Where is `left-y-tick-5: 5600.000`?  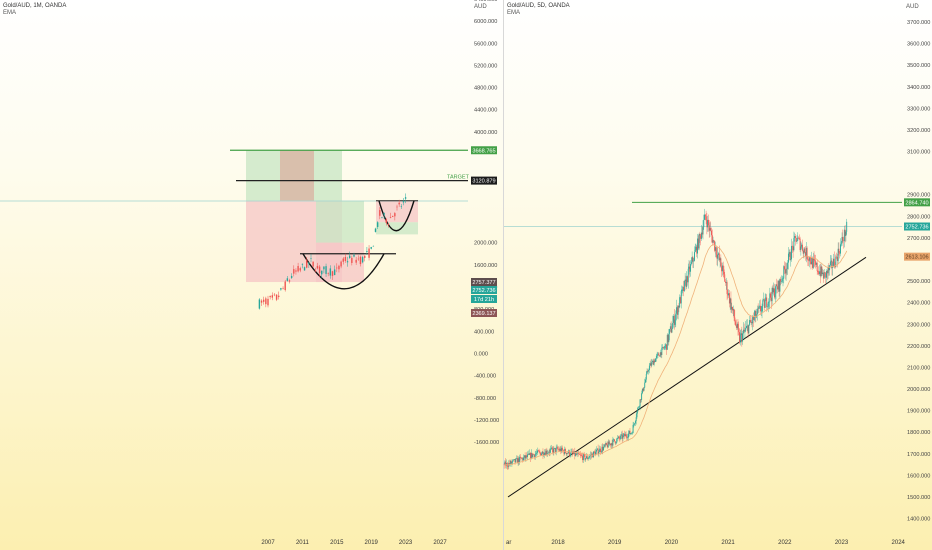
left-y-tick-5: 5600.000 is located at coordinates (485, 44).